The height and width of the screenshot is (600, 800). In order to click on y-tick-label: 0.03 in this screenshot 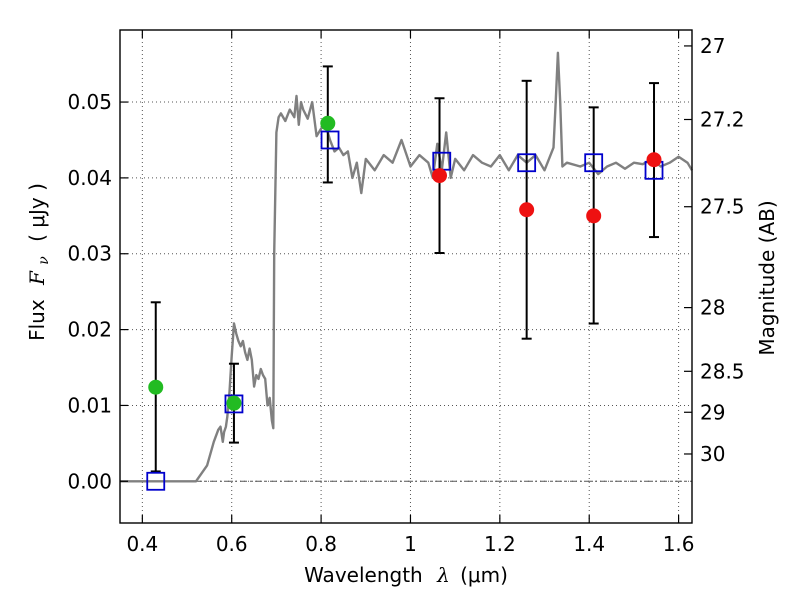, I will do `click(89, 254)`.